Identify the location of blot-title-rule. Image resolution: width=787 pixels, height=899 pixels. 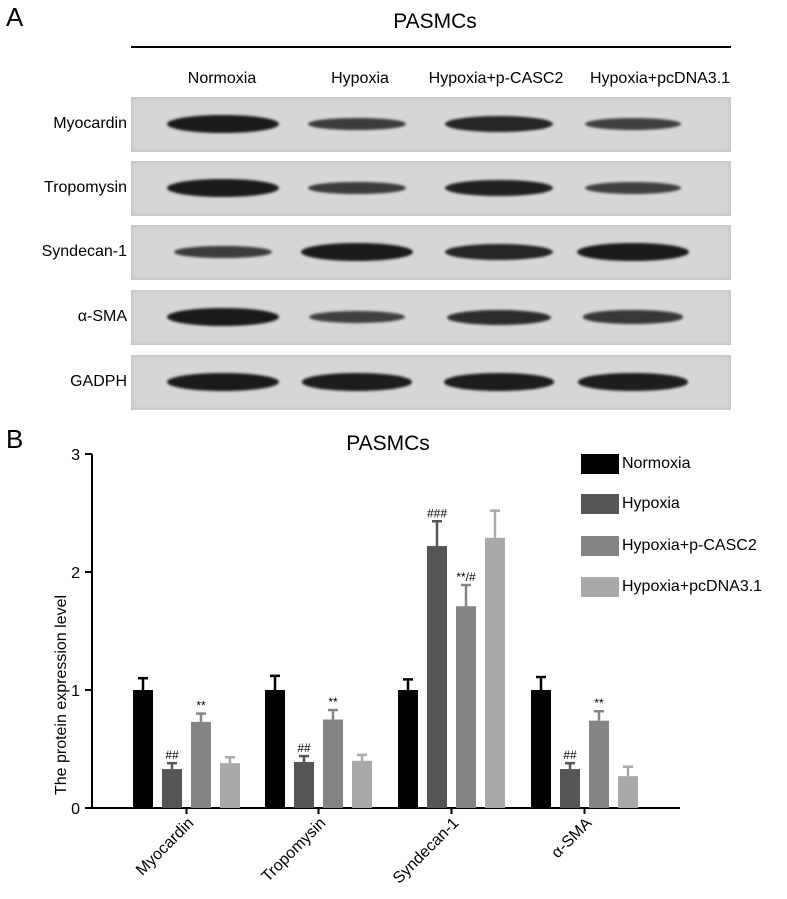
(431, 47).